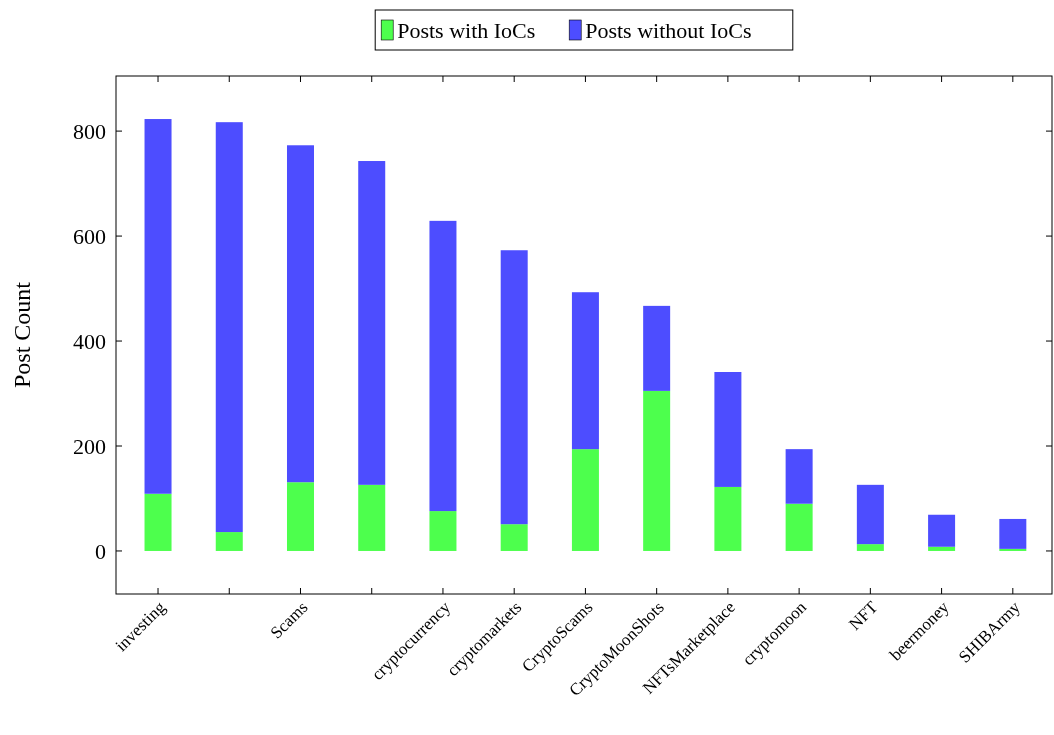 This screenshot has height=735, width=1054. What do you see at coordinates (89, 341) in the screenshot?
I see `y-tick-label: 400` at bounding box center [89, 341].